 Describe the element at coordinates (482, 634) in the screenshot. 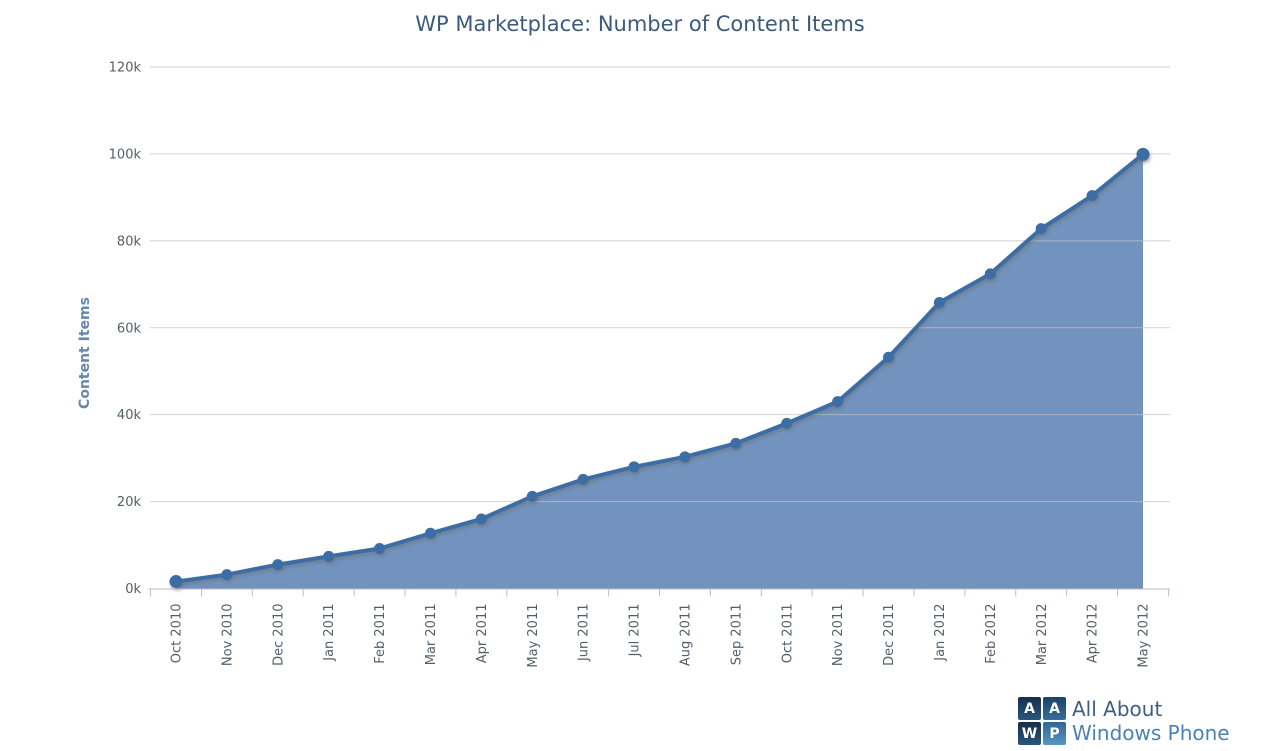

I see `x-tick-label: Apr 2011` at that location.